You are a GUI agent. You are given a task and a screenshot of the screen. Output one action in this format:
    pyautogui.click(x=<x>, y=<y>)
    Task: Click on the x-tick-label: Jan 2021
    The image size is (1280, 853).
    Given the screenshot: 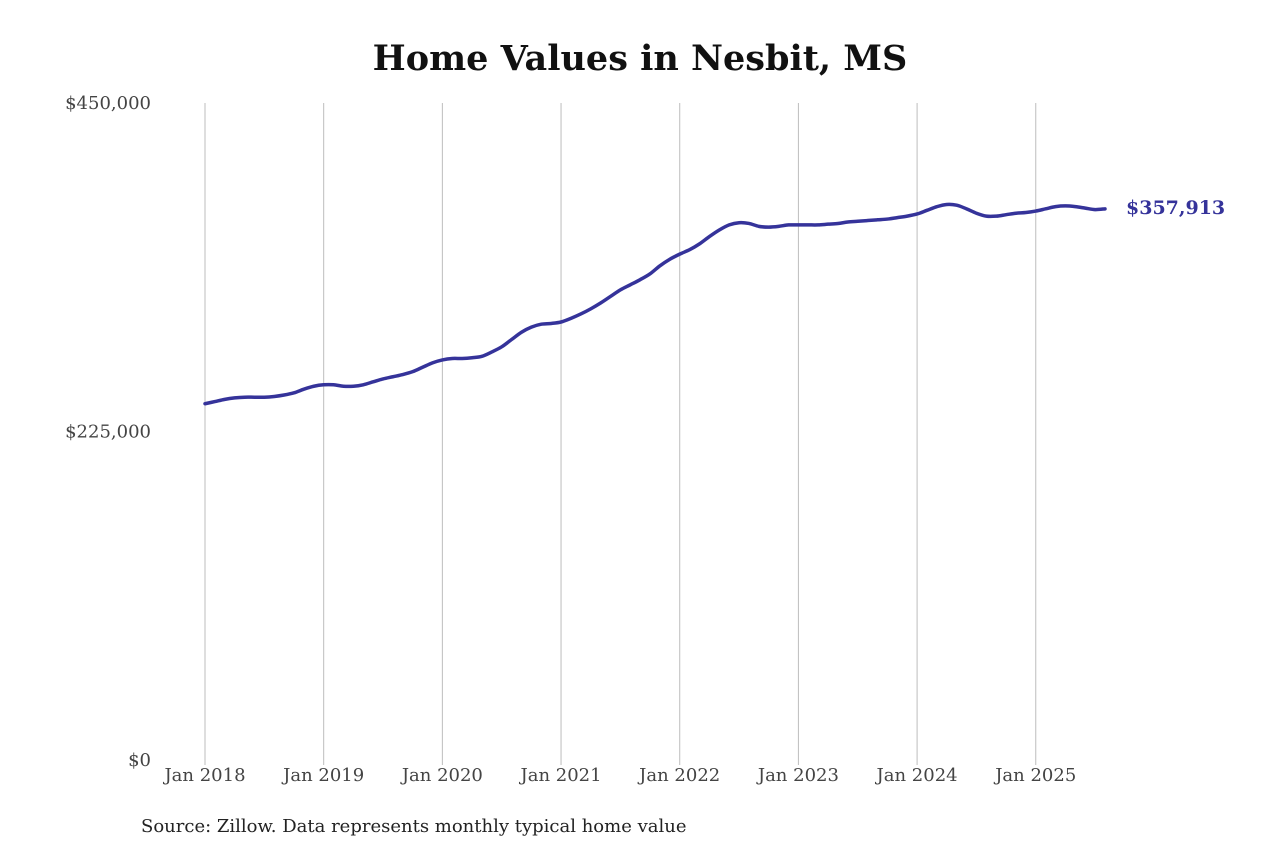 What is the action you would take?
    pyautogui.click(x=560, y=775)
    